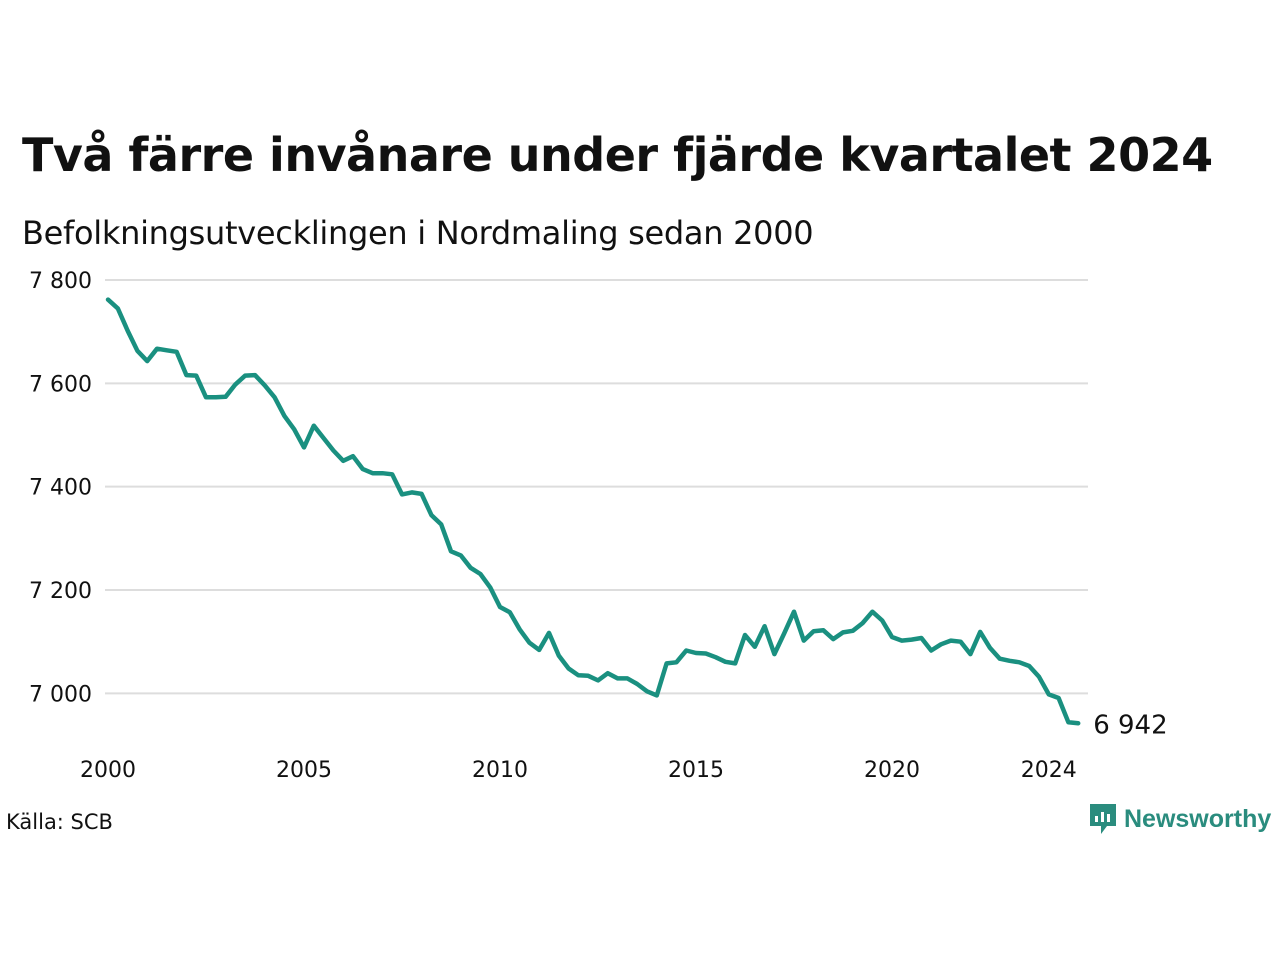 Image resolution: width=1280 pixels, height=960 pixels. I want to click on x-tick-label: 2000, so click(108, 770).